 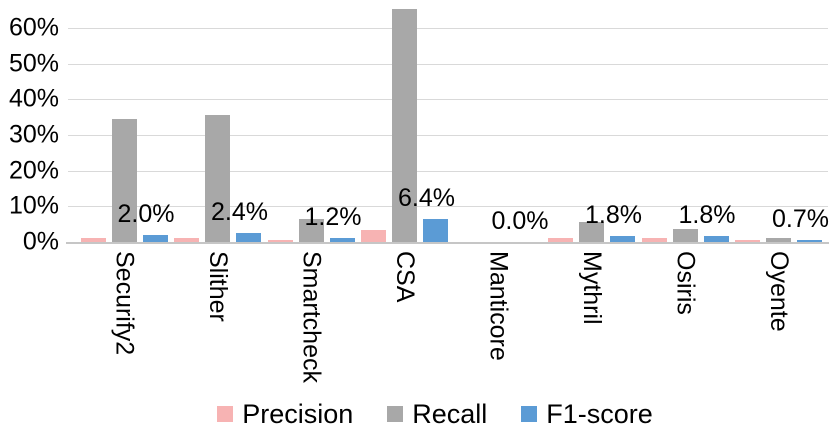 I want to click on y-tick-label: 20%, so click(x=33, y=170).